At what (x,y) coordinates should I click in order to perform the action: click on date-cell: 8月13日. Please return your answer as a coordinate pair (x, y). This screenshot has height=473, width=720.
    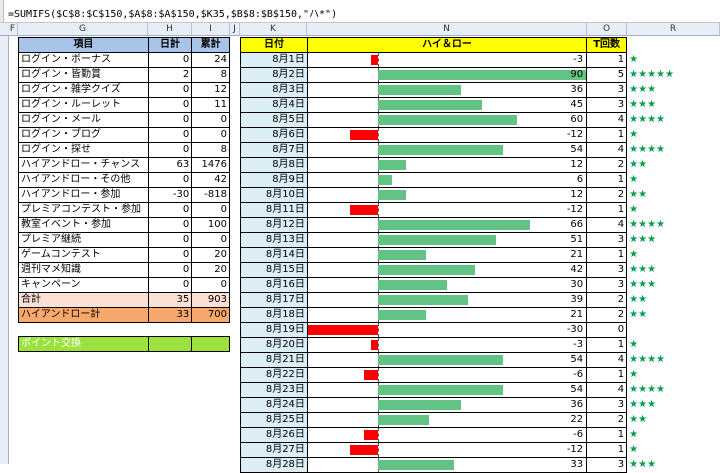
    Looking at the image, I should click on (274, 240).